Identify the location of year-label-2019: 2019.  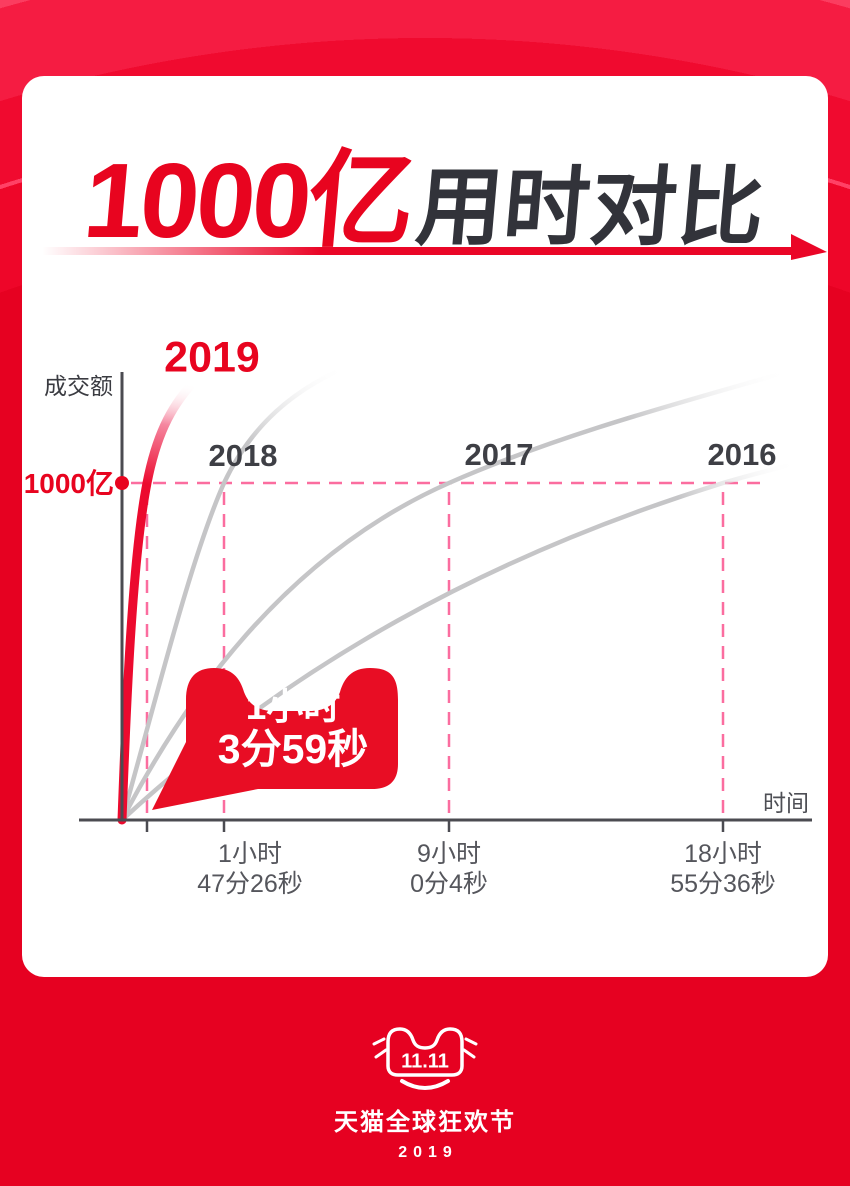
(212, 357).